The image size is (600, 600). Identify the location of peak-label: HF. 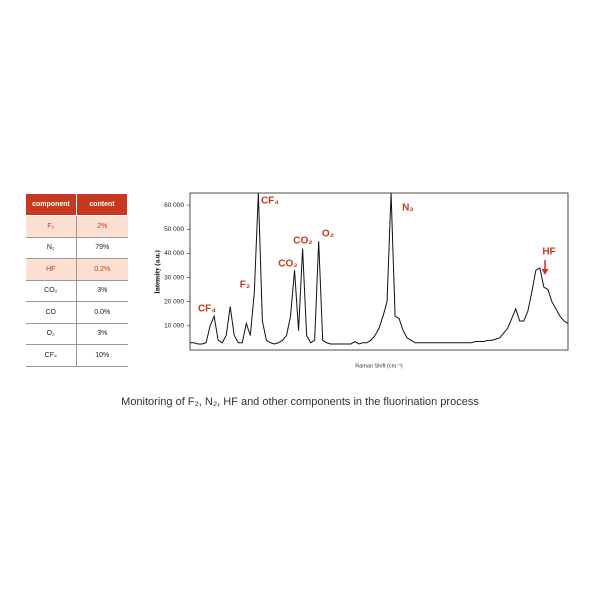
(548, 252).